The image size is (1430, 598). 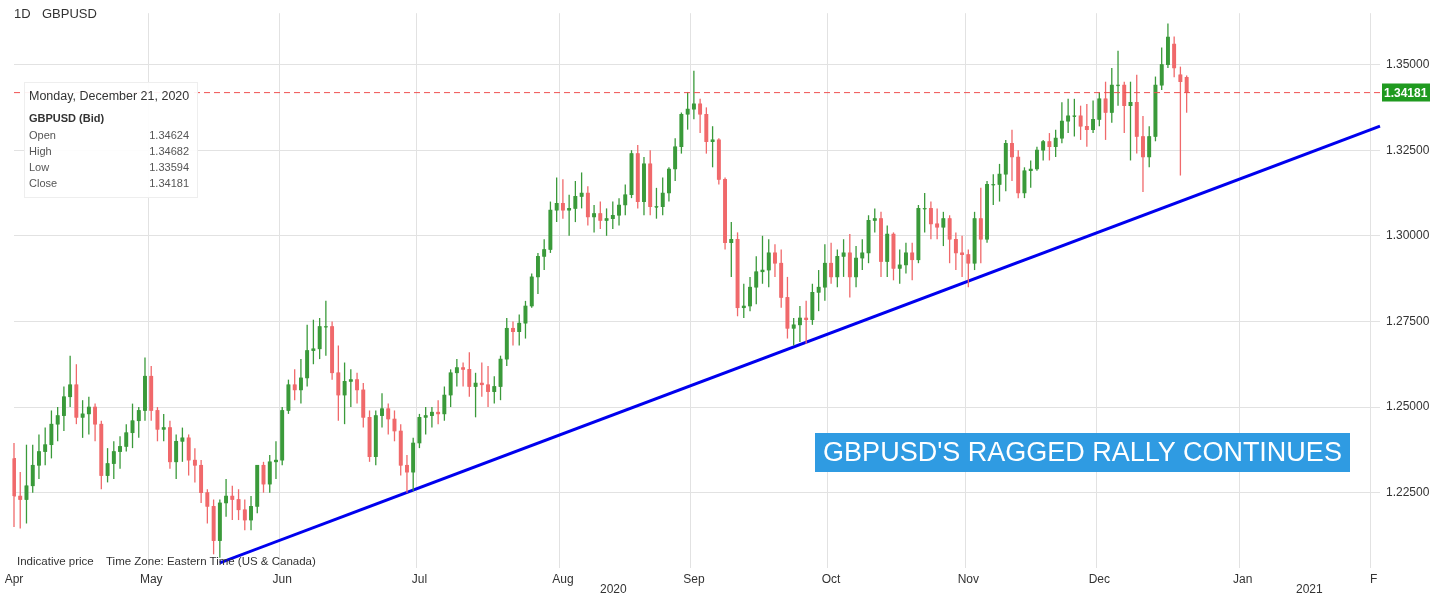 What do you see at coordinates (211, 561) in the screenshot?
I see `annotation: Time Zone: Eastern Time (US & Canada)` at bounding box center [211, 561].